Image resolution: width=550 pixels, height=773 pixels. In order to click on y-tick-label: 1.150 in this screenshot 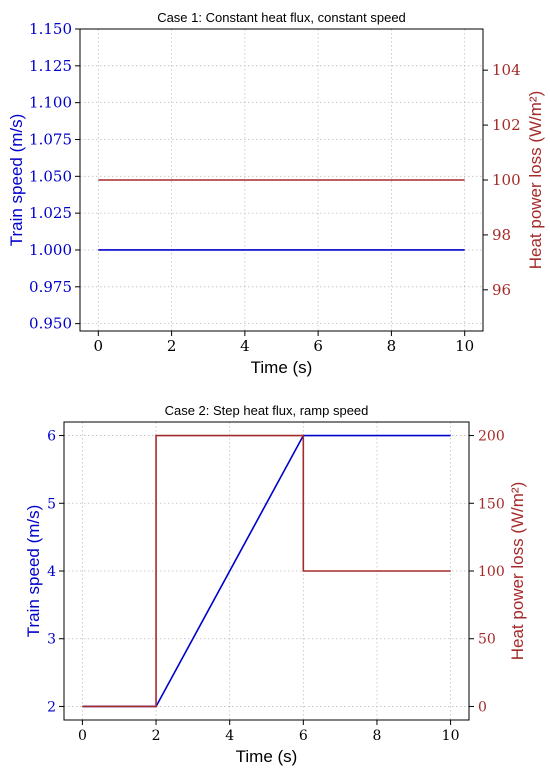, I will do `click(50, 29)`.